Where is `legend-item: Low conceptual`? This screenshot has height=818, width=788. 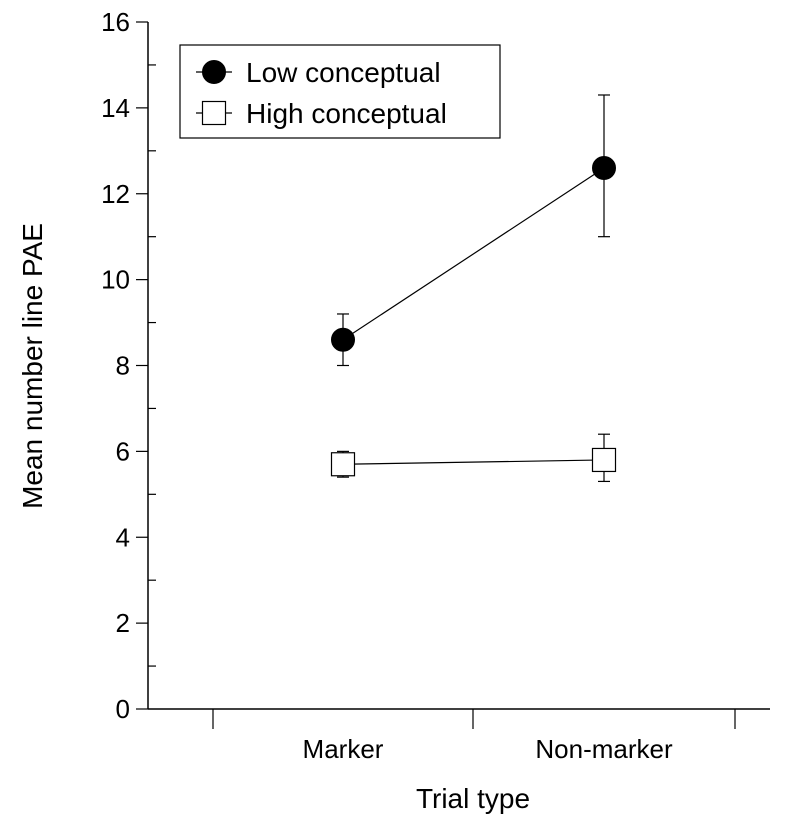 legend-item: Low conceptual is located at coordinates (318, 72).